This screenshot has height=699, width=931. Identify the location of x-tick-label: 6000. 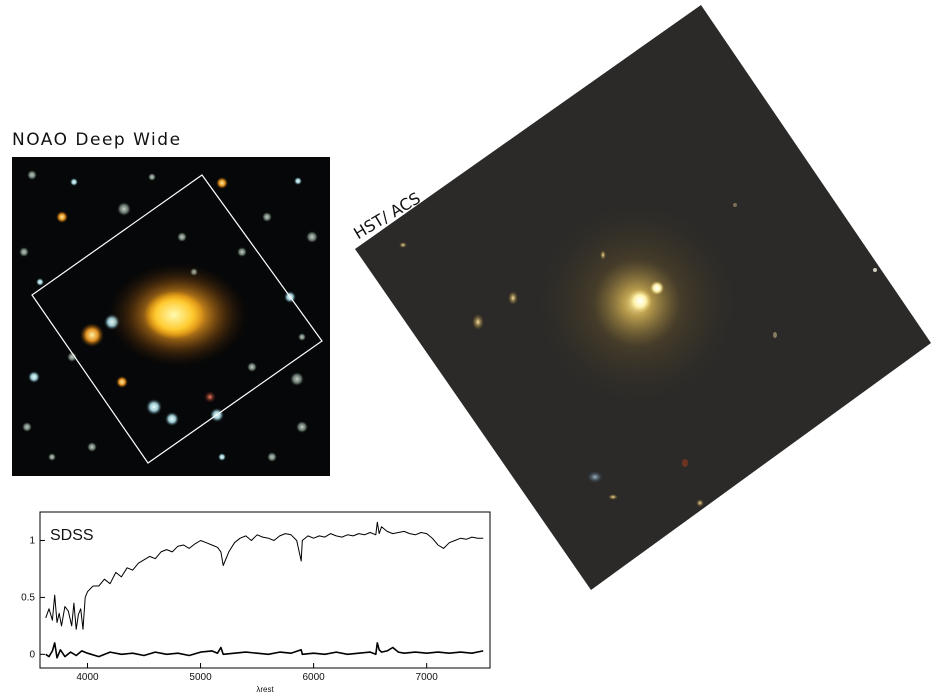
(313, 677).